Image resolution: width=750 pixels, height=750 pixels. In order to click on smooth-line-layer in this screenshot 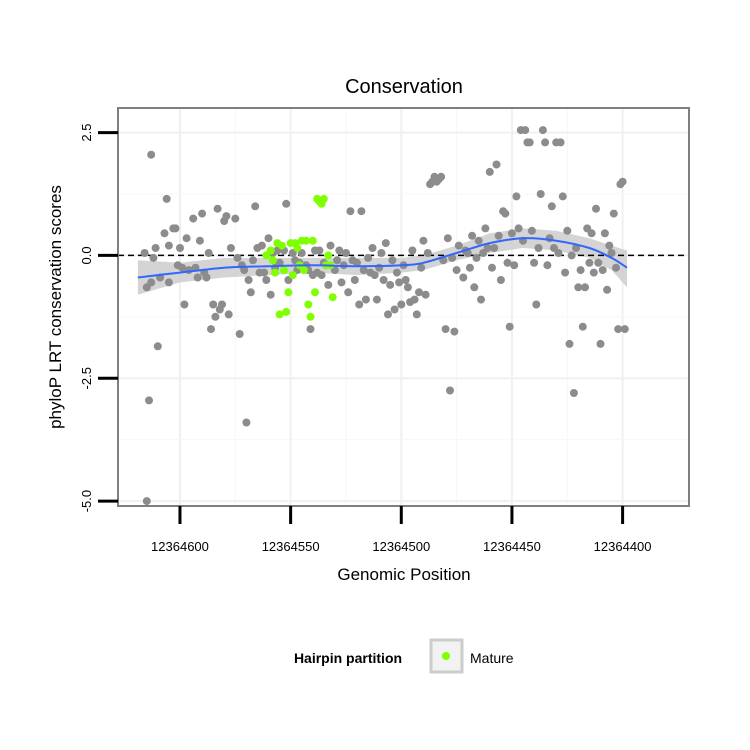, I will do `click(382, 258)`.